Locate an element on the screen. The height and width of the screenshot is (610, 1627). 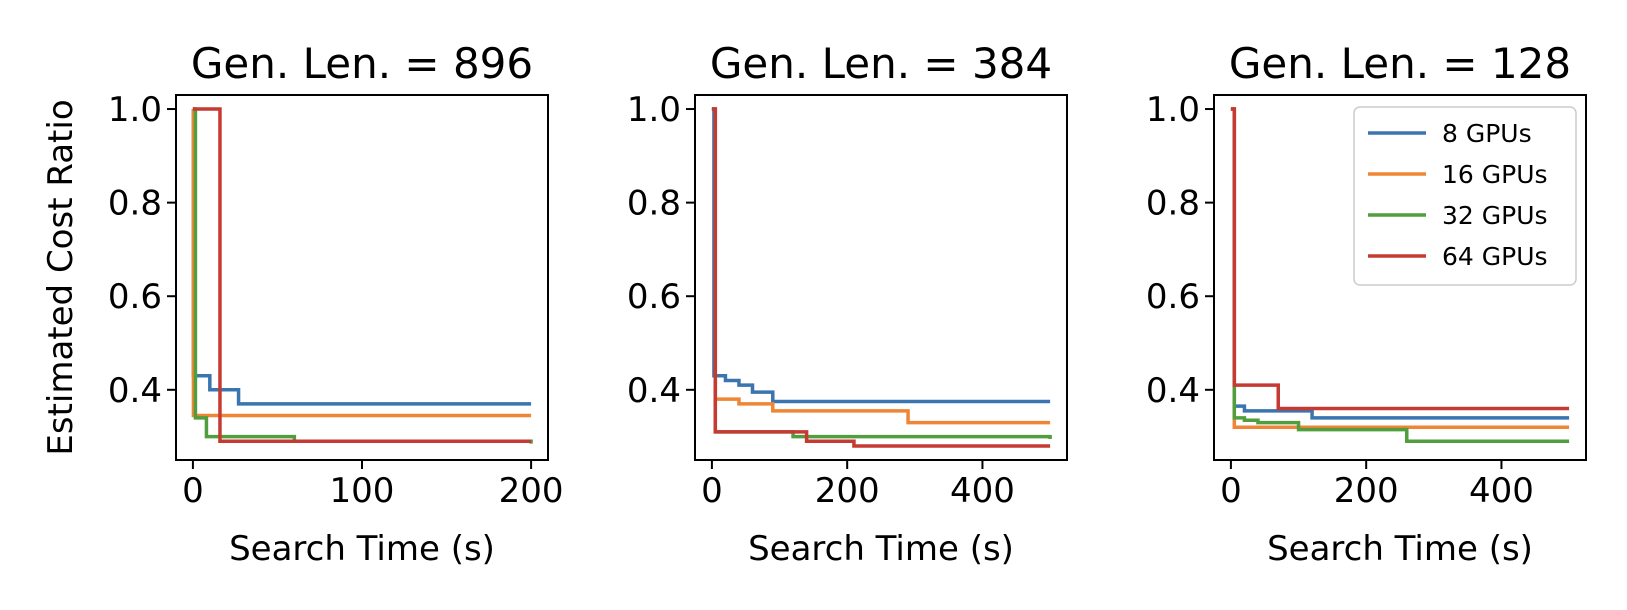
legend-entry-label: 64 GPUs is located at coordinates (1495, 256).